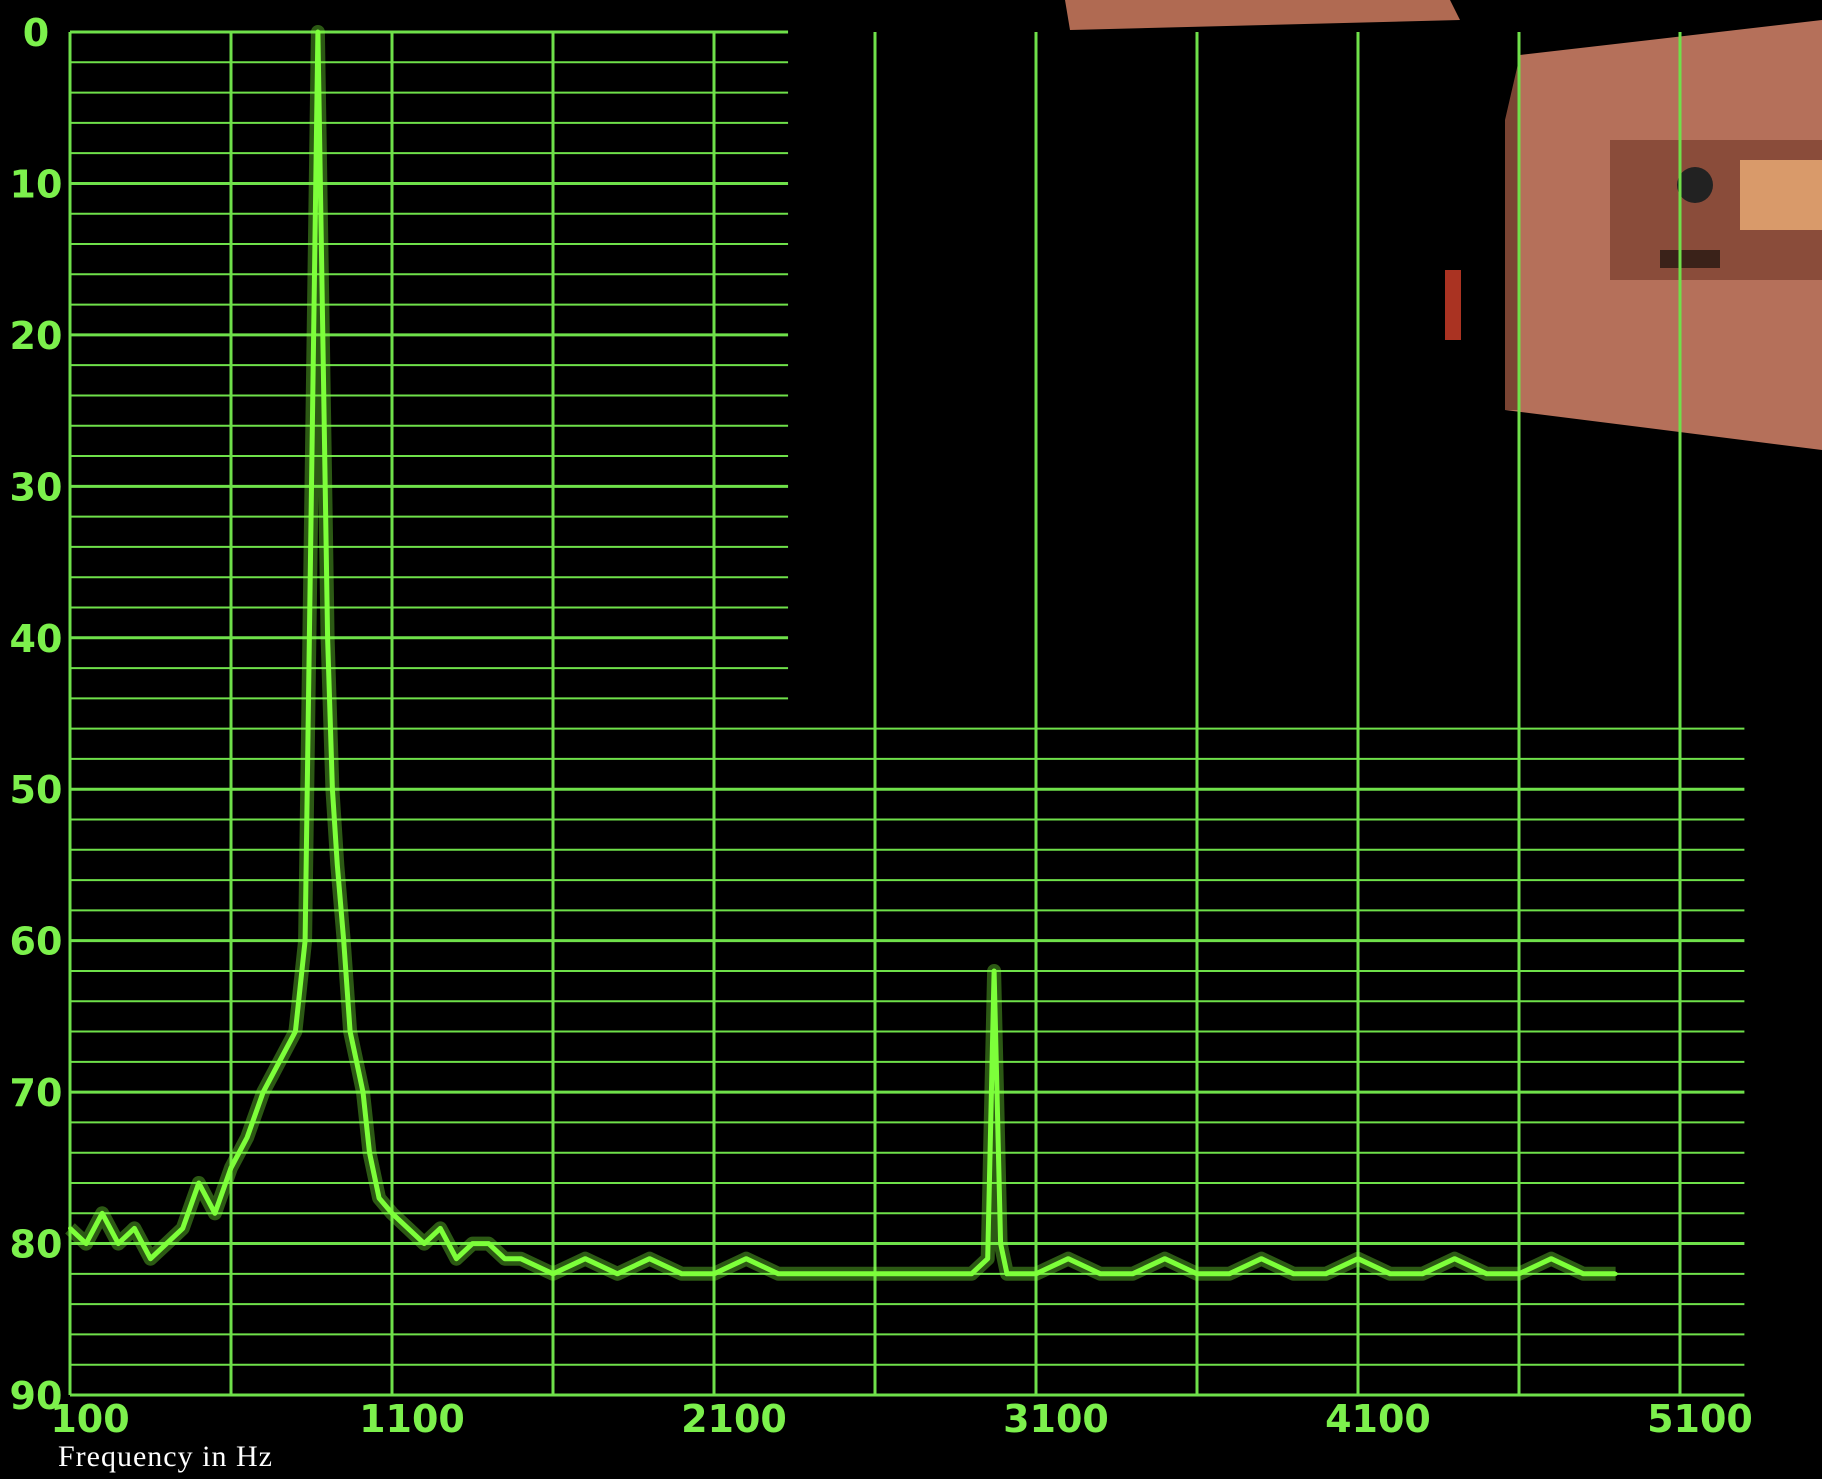  Describe the element at coordinates (36, 1396) in the screenshot. I see `y-tick-label: 90` at that location.